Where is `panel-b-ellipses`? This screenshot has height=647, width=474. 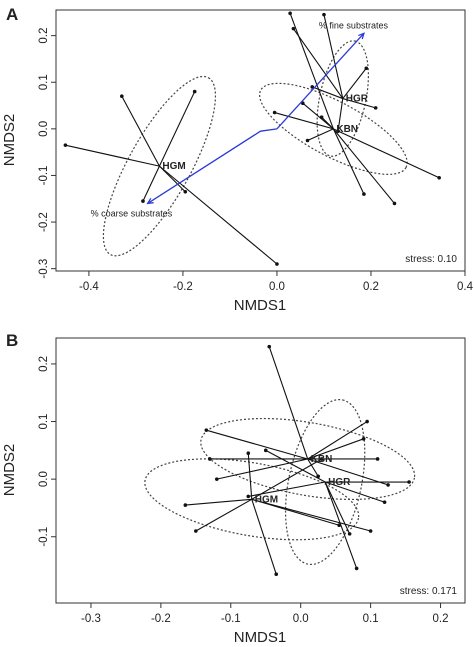
panel-b-ellipses is located at coordinates (280, 482).